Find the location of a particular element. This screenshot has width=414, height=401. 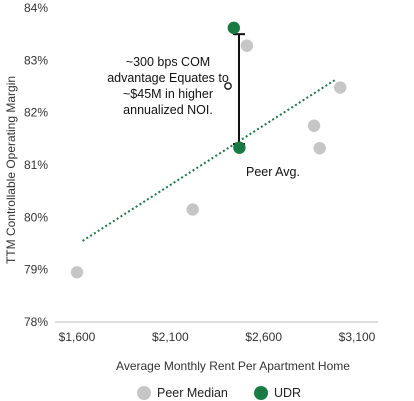

callout-line: annualized NOI. is located at coordinates (168, 110).